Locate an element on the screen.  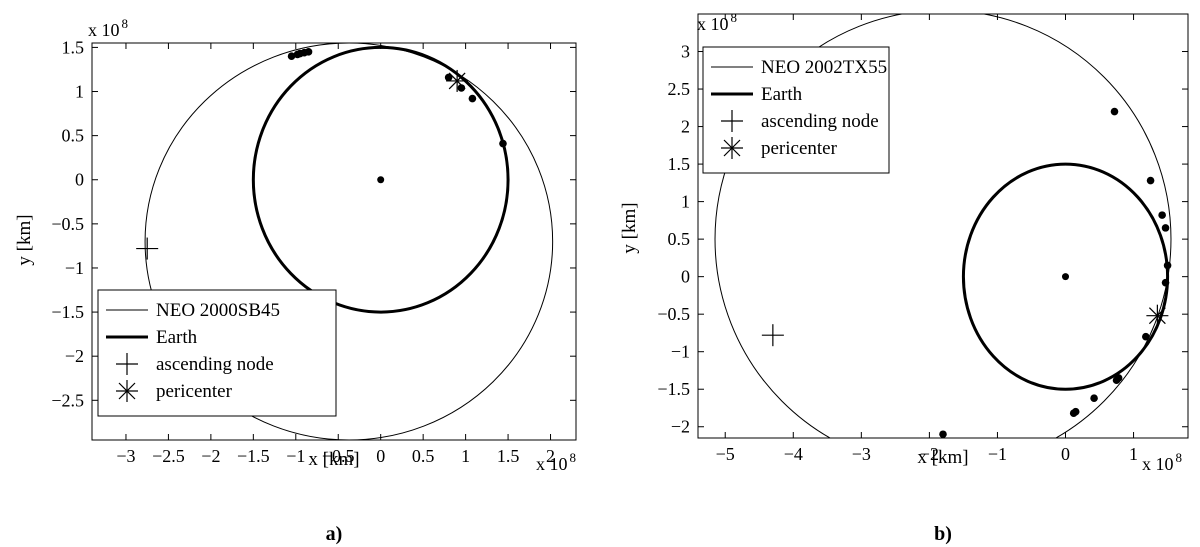
y-tick-label: 2 is located at coordinates (685, 127).